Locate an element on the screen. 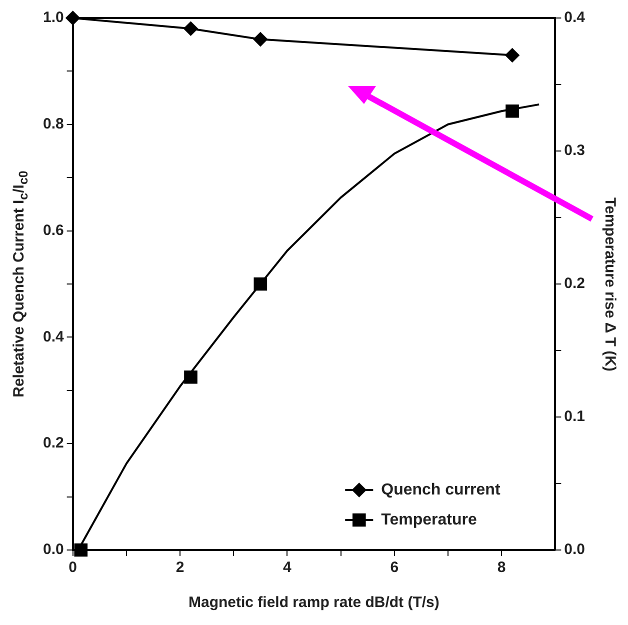 The image size is (628, 625). y-tick-label: 1.0 is located at coordinates (53, 17).